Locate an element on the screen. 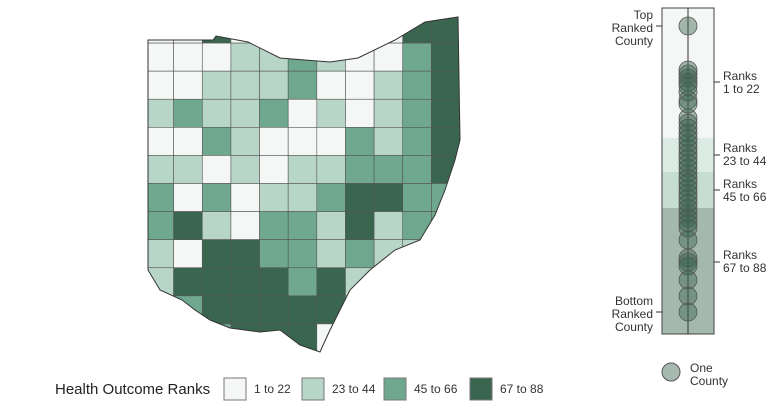 Image resolution: width=775 pixels, height=402 pixels. key-dot is located at coordinates (671, 372).